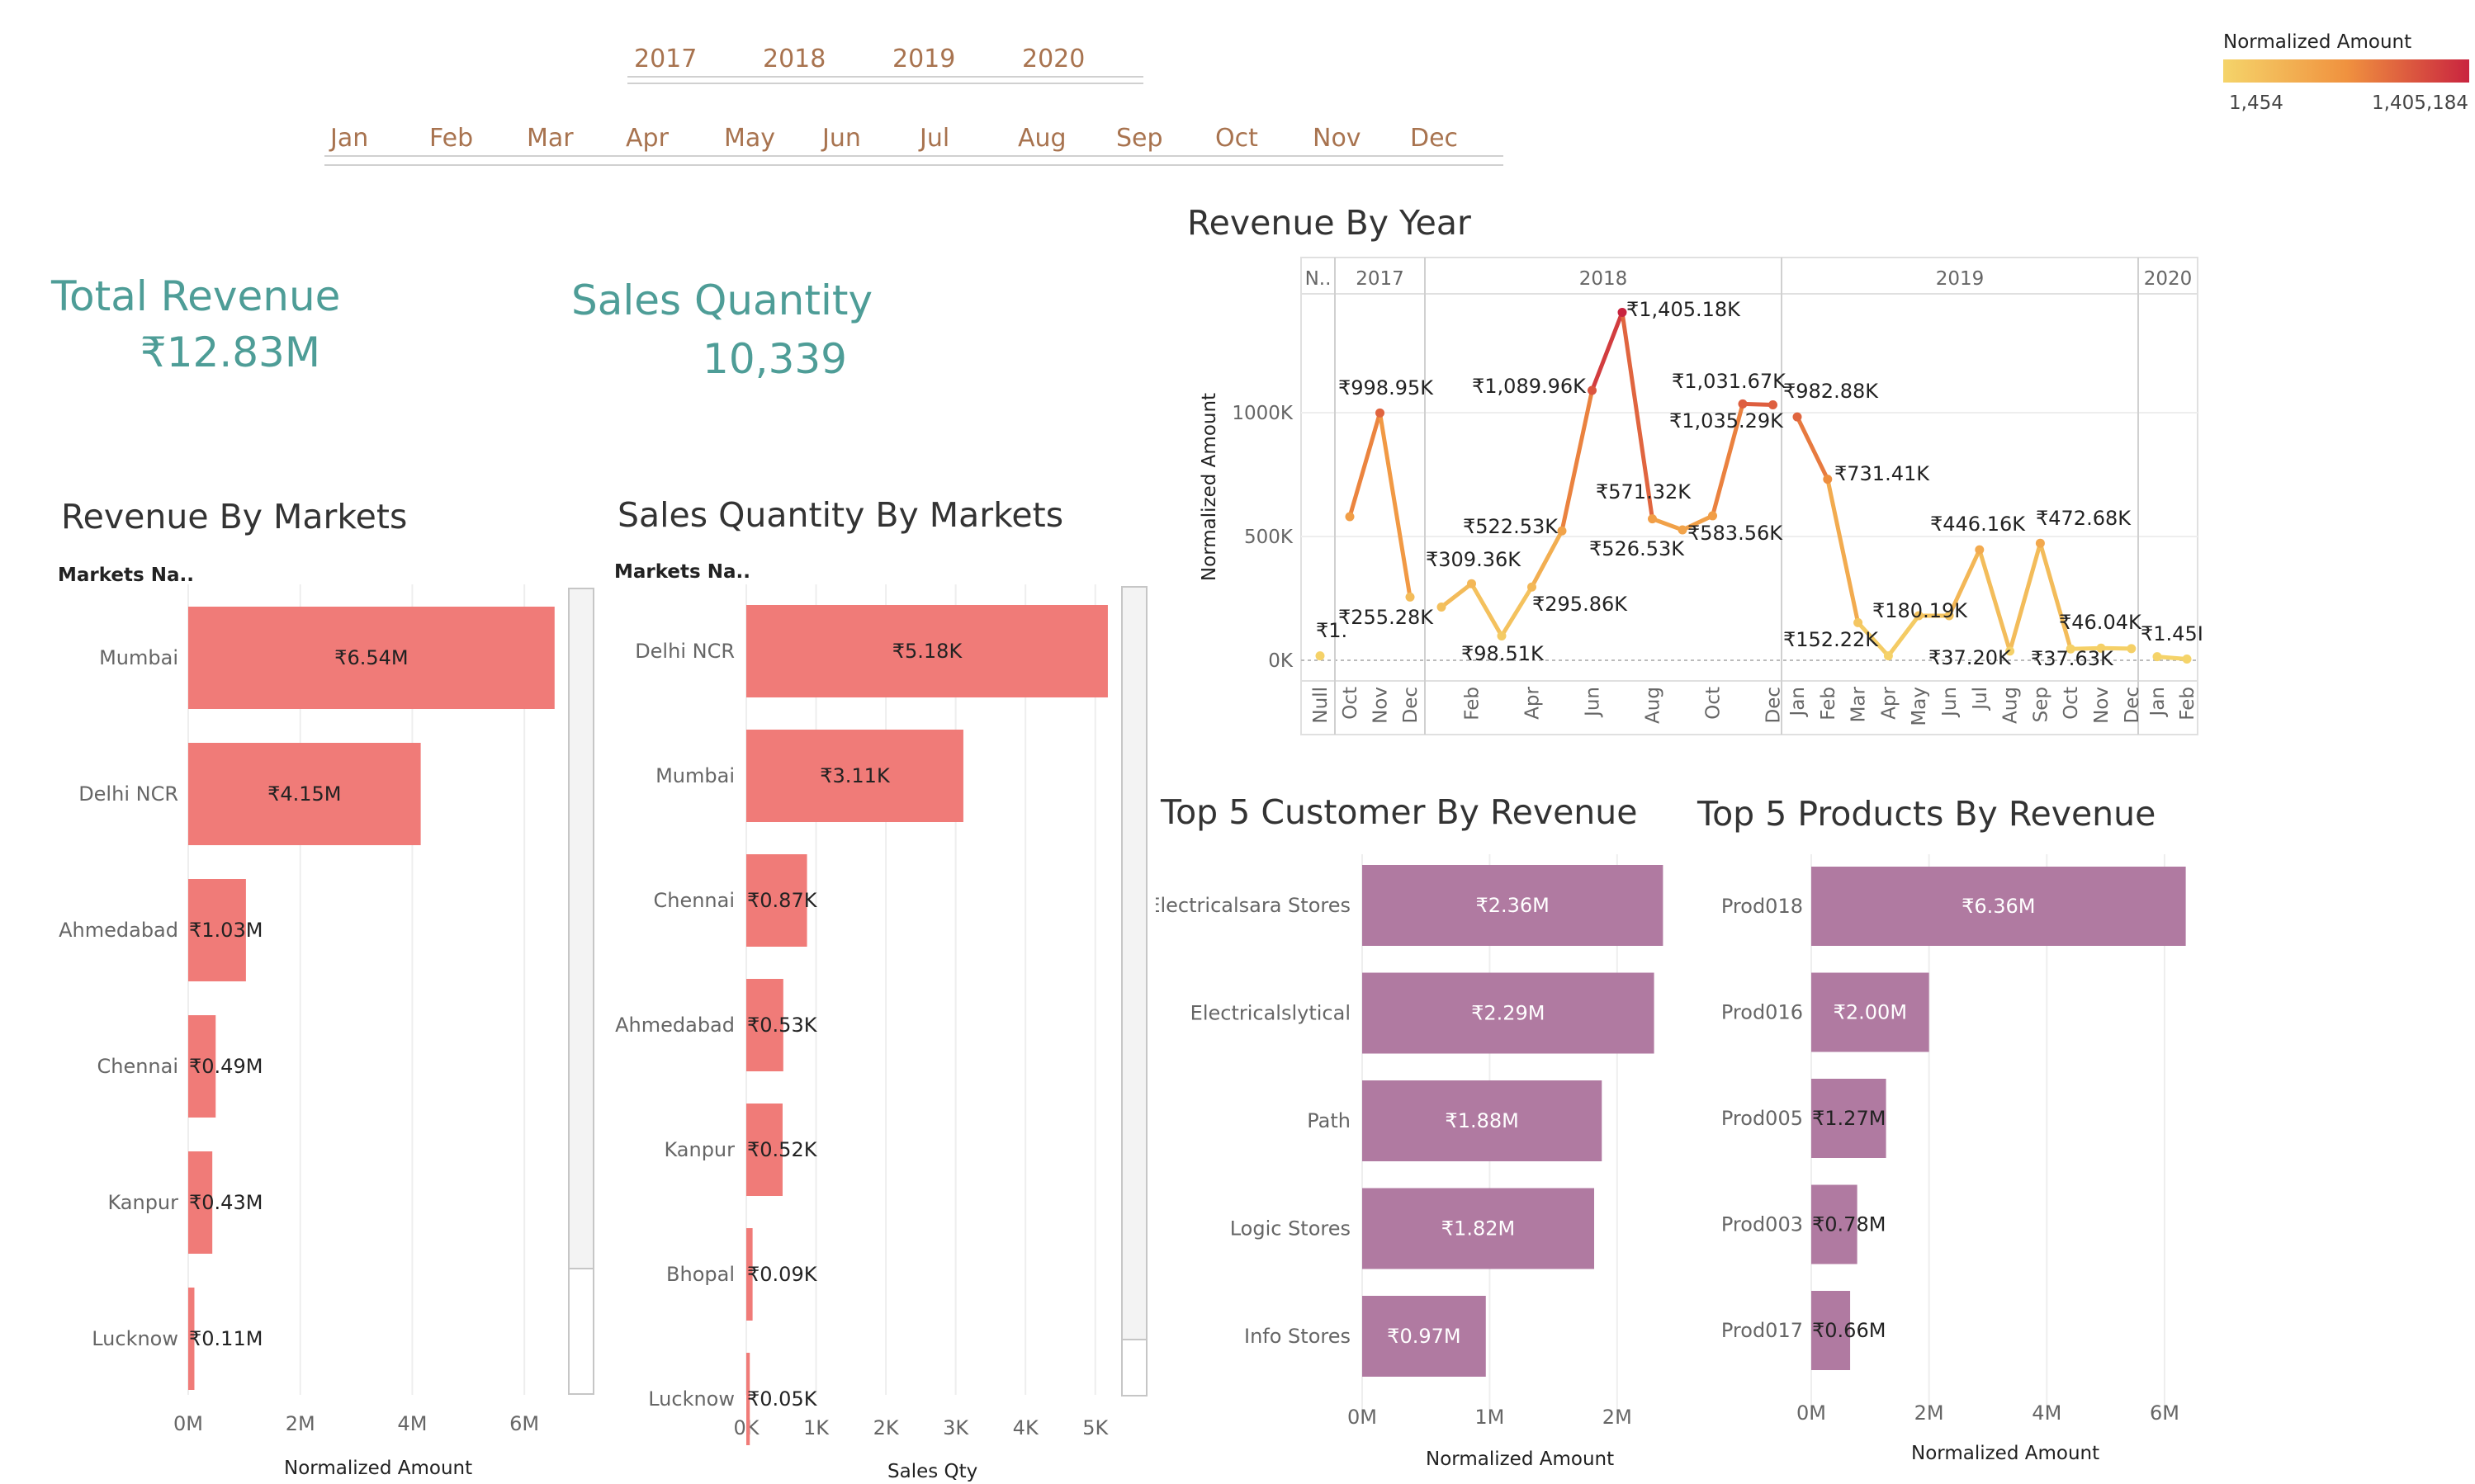 This screenshot has height=1484, width=2475. I want to click on revenue-by-markets-scrollbar, so click(581, 991).